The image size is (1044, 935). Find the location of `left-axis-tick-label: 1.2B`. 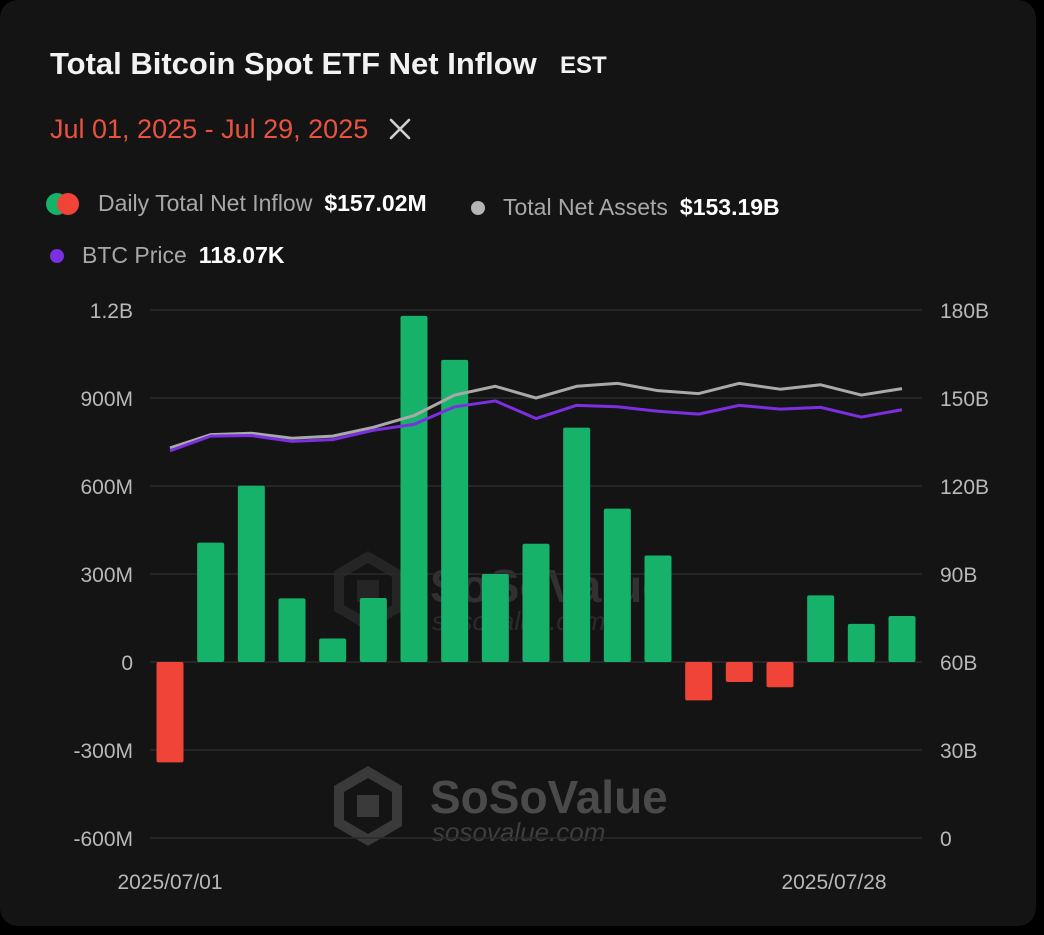

left-axis-tick-label: 1.2B is located at coordinates (111, 311).